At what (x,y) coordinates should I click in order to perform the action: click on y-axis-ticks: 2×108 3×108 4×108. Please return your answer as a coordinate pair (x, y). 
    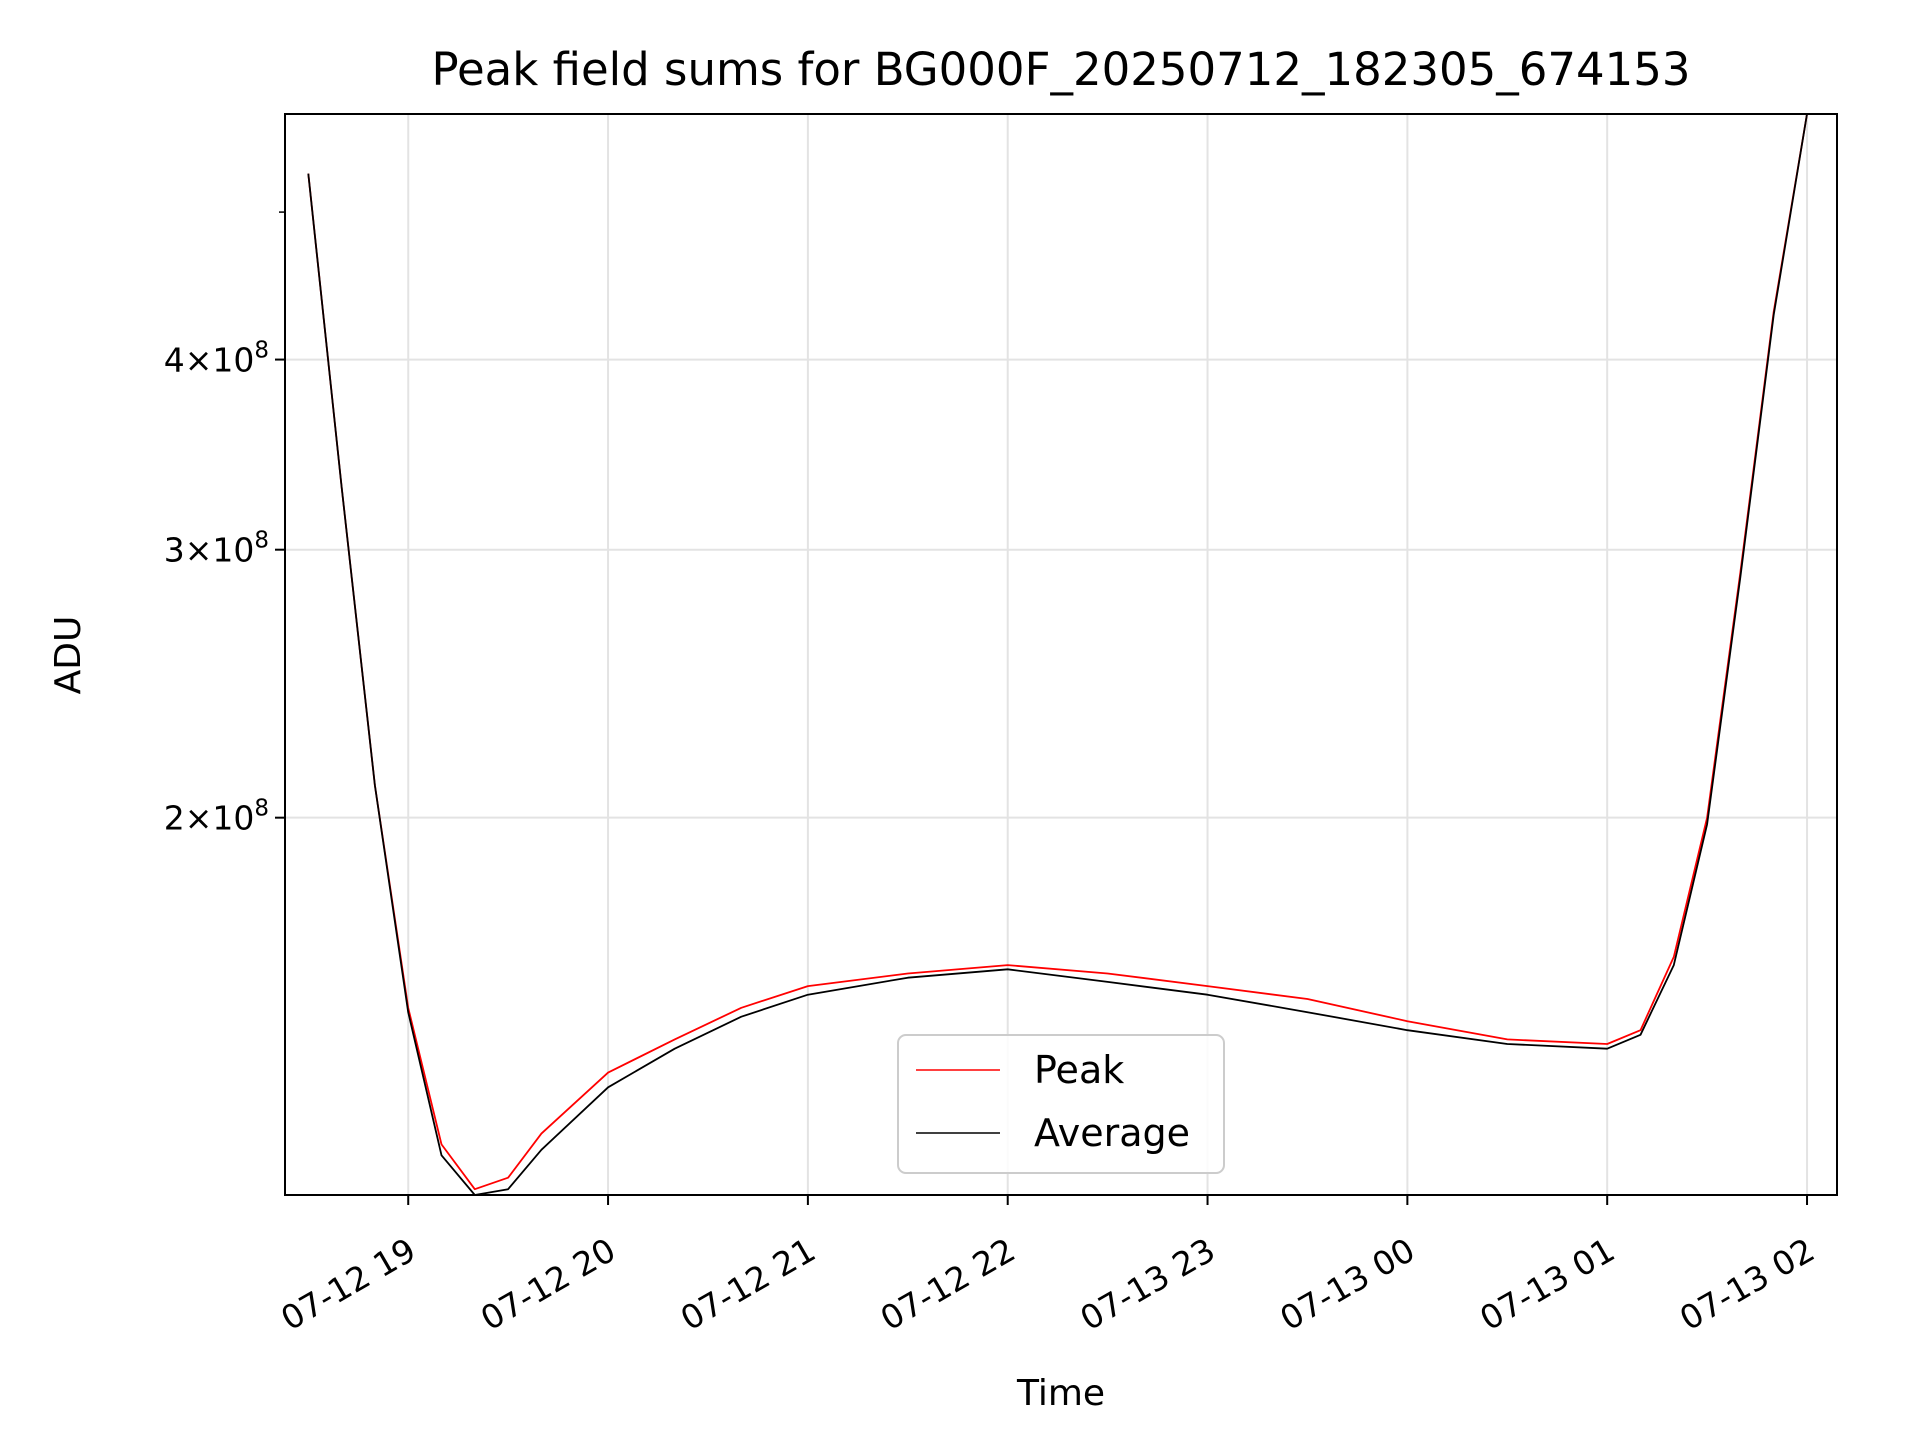
    Looking at the image, I should click on (224, 524).